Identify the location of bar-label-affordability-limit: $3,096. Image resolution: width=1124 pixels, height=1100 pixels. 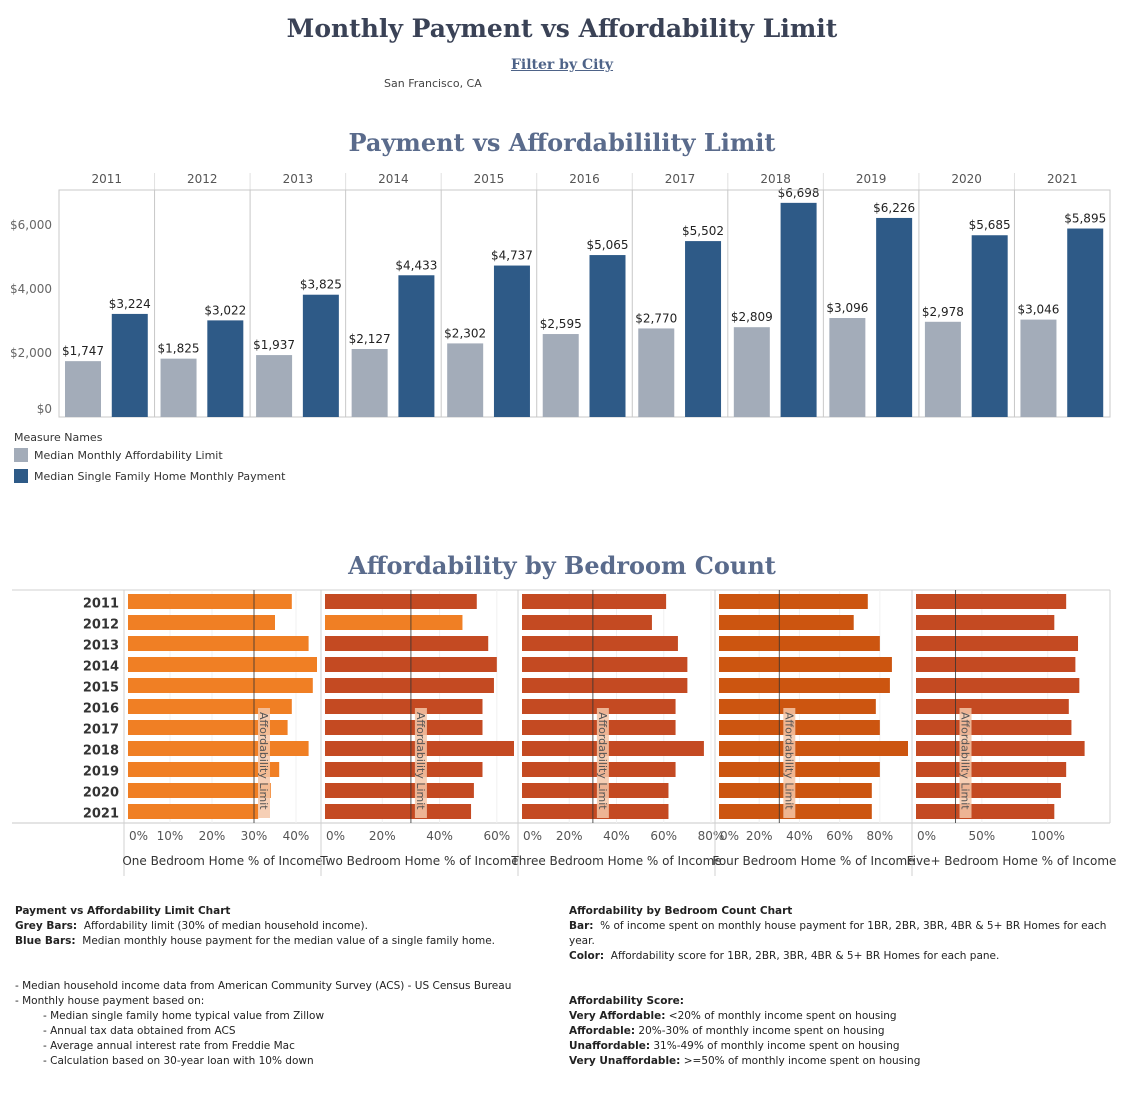
(847, 308).